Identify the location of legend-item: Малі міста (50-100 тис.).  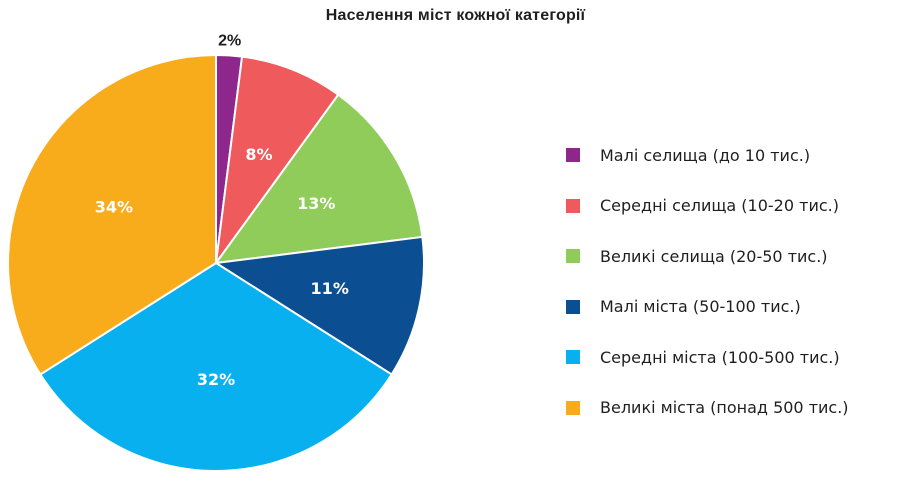
(707, 307).